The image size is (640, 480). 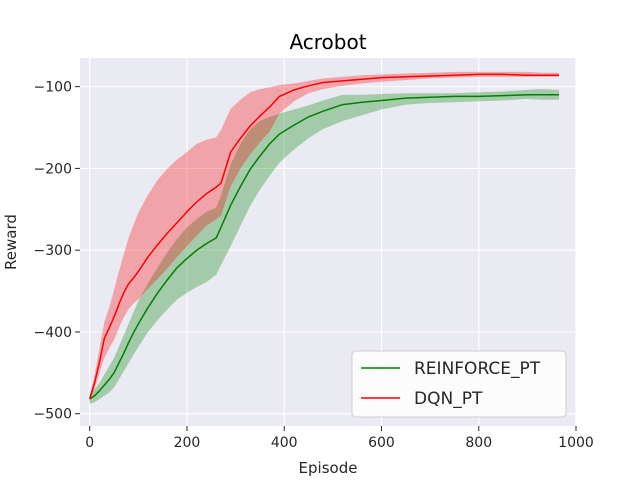 I want to click on y-tick-label: −300, so click(x=53, y=251).